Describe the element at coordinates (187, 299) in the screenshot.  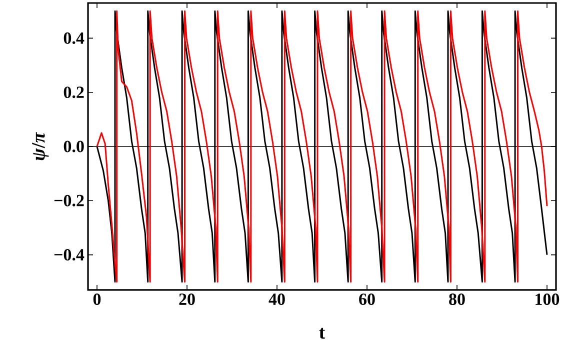
I see `x-tick-label: 20` at that location.